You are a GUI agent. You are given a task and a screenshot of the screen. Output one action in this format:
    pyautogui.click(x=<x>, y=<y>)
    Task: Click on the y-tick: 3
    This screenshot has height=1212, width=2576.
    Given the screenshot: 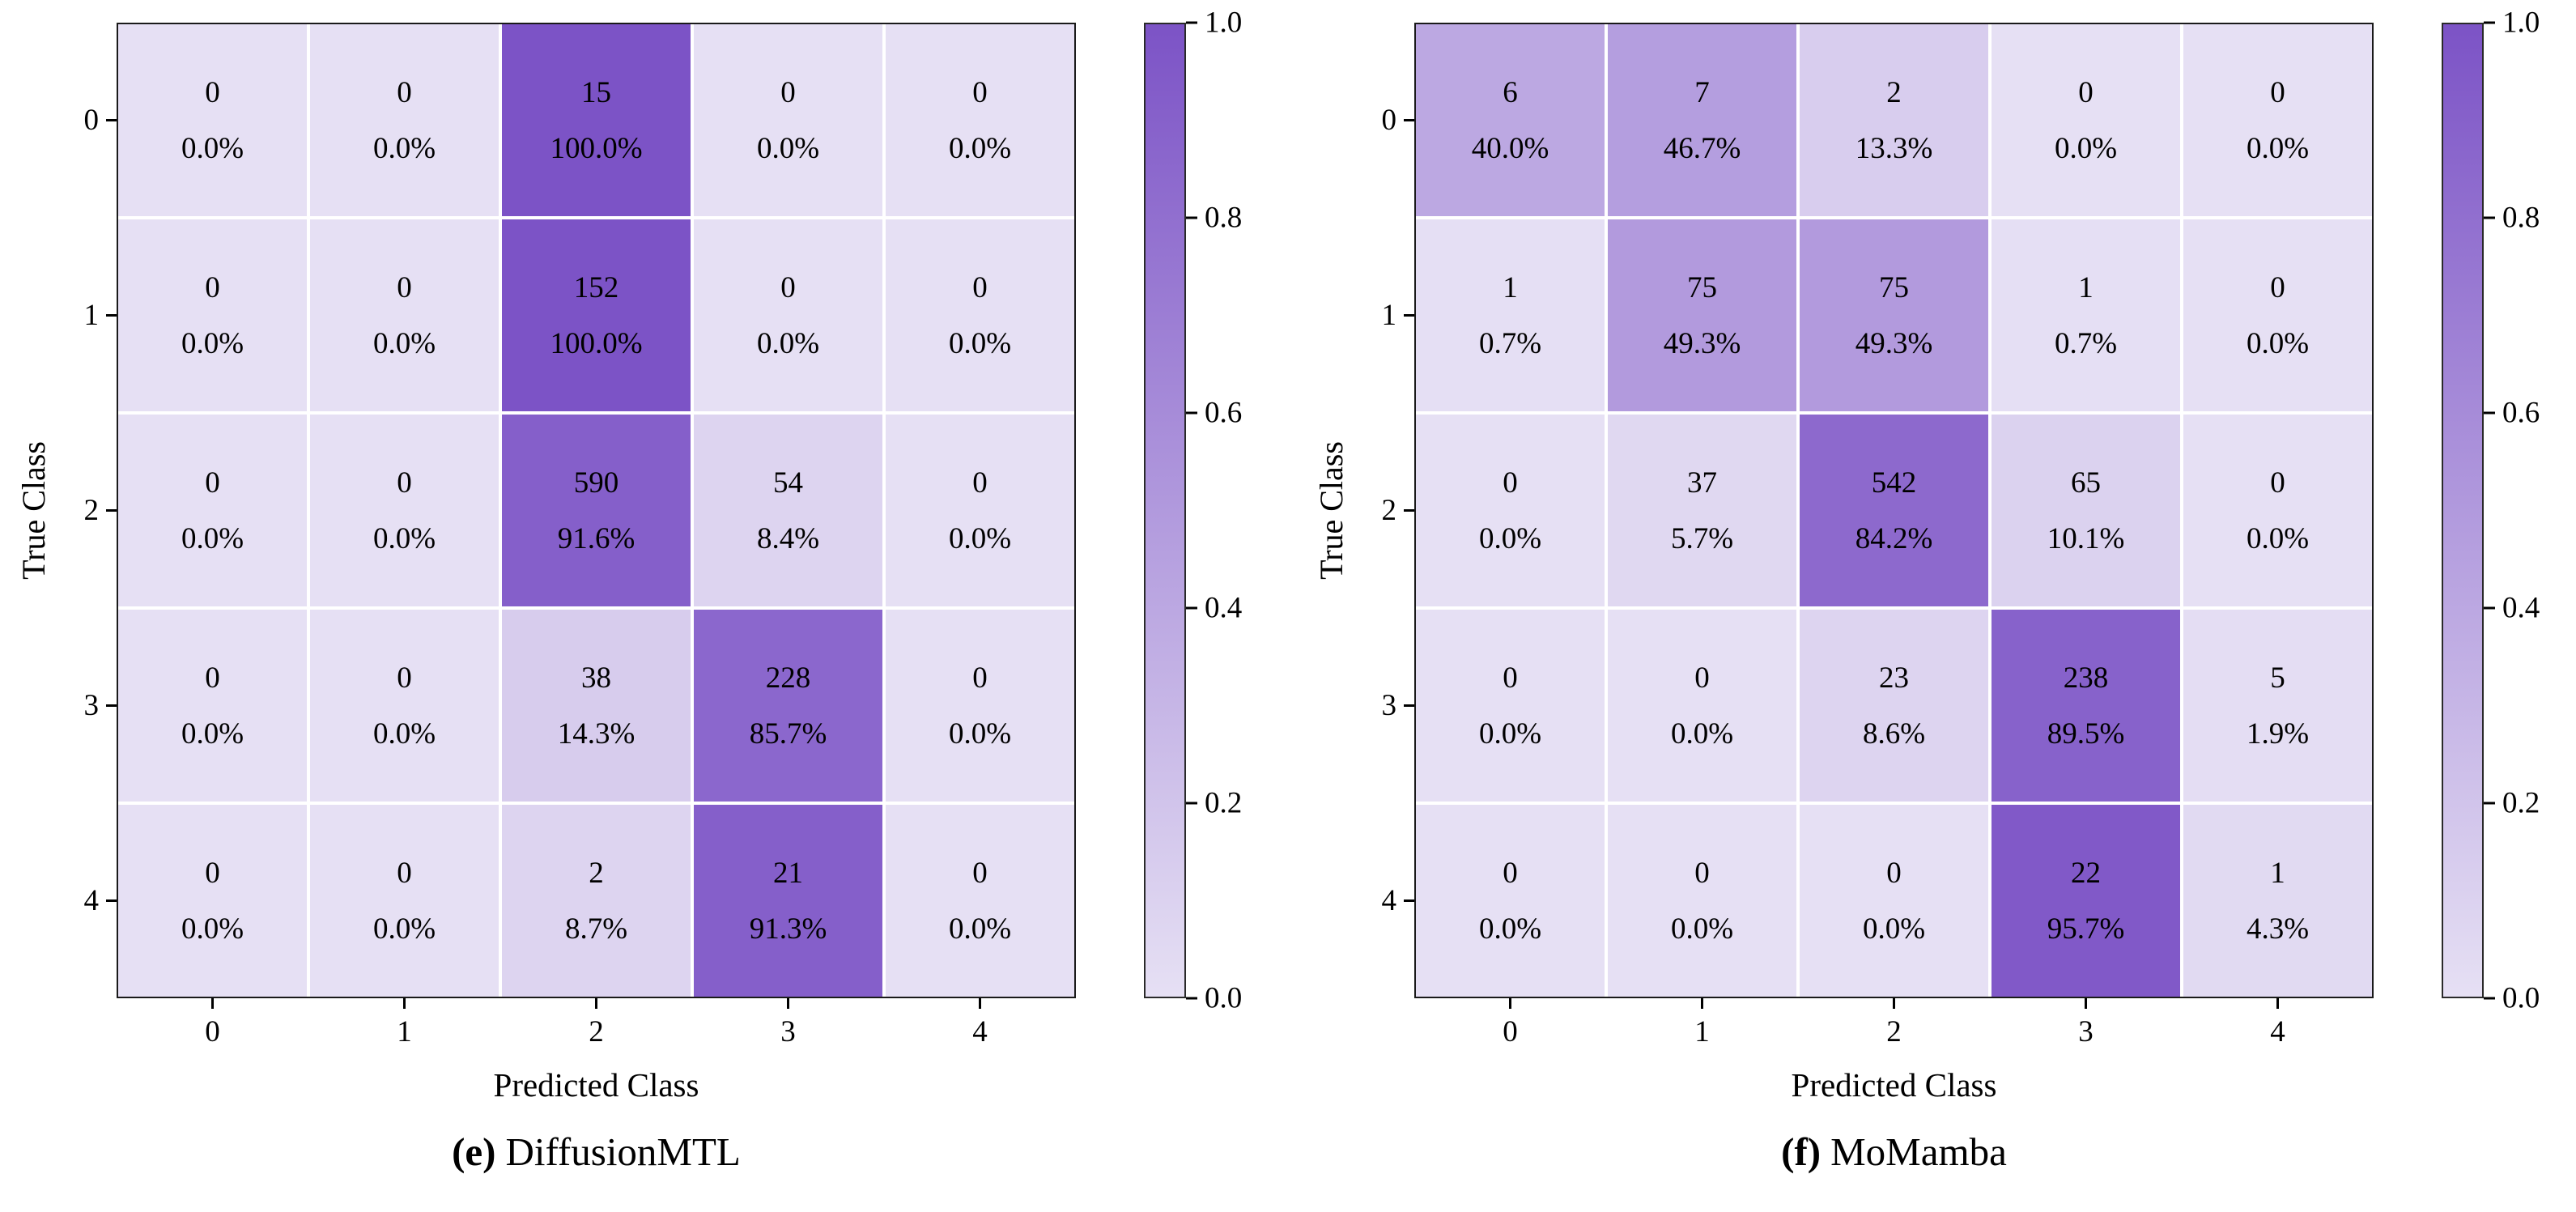 What is the action you would take?
    pyautogui.click(x=1384, y=705)
    